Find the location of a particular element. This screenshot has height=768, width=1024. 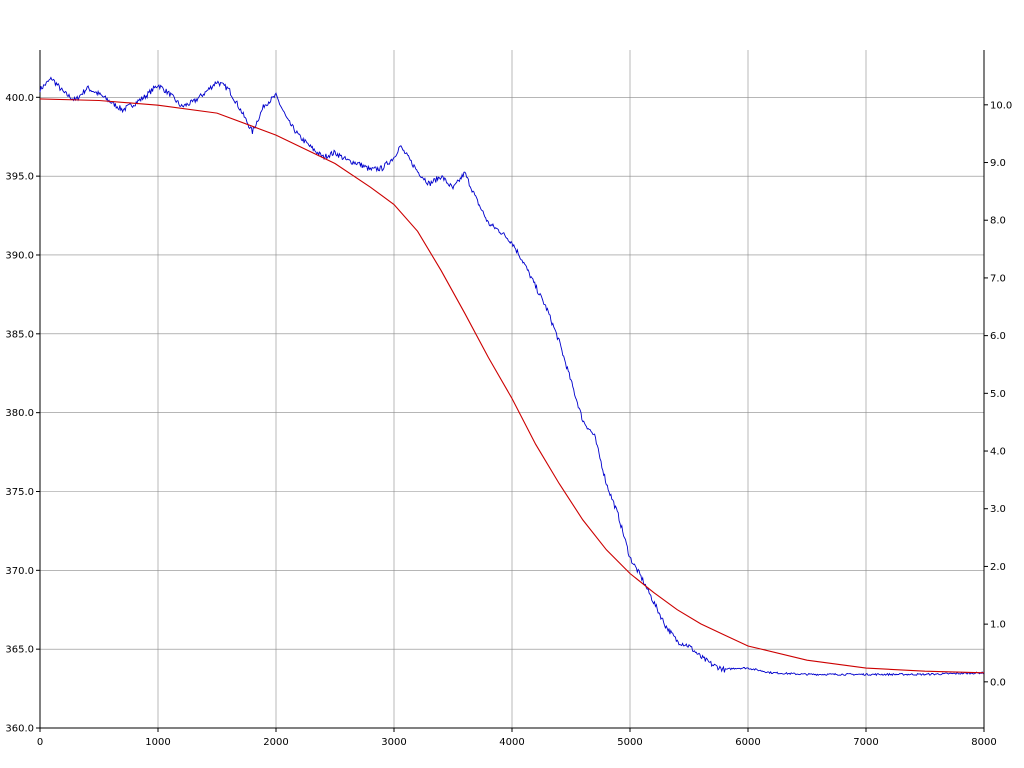

y-left-tick-label: 360.0 is located at coordinates (19, 729).